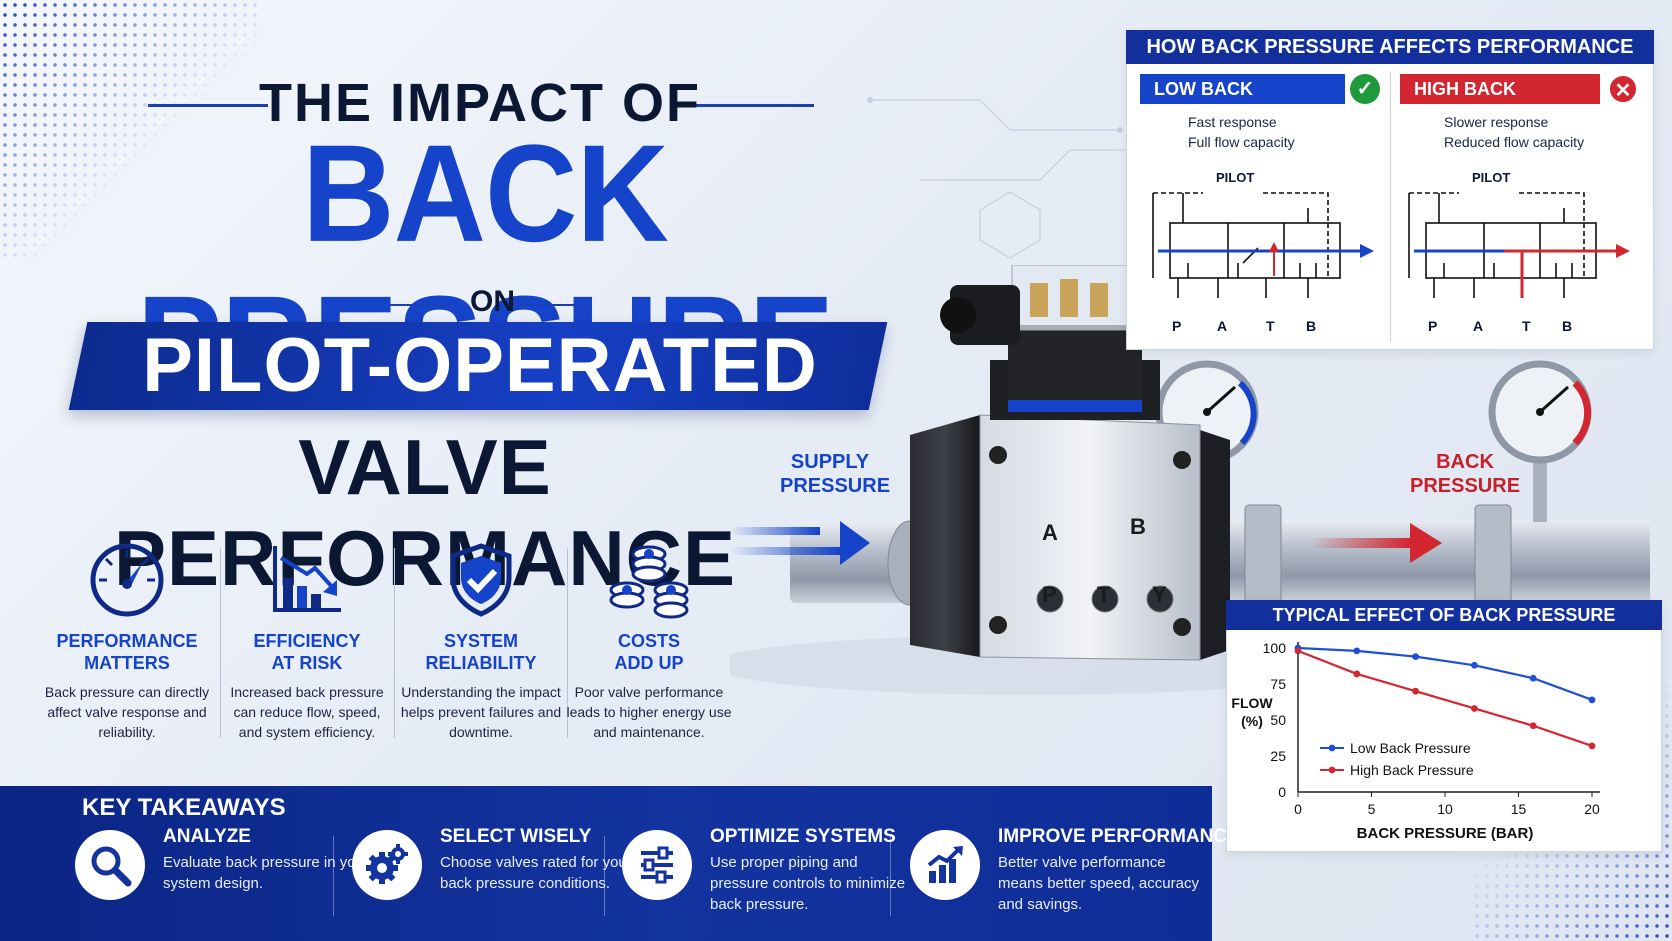 The height and width of the screenshot is (941, 1672). Describe the element at coordinates (1390, 47) in the screenshot. I see `comparison-title: HOW BACK PRESSURE AFFECTS PERFORMANCE` at that location.